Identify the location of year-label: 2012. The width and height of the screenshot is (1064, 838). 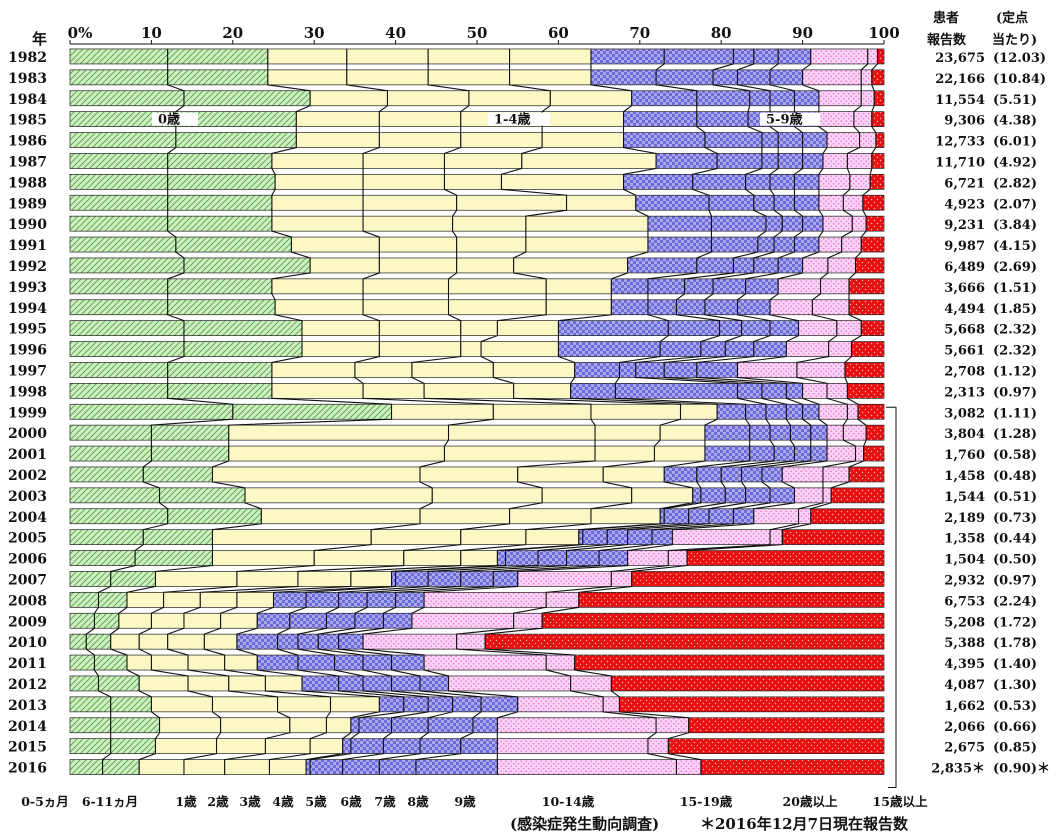
(27, 685).